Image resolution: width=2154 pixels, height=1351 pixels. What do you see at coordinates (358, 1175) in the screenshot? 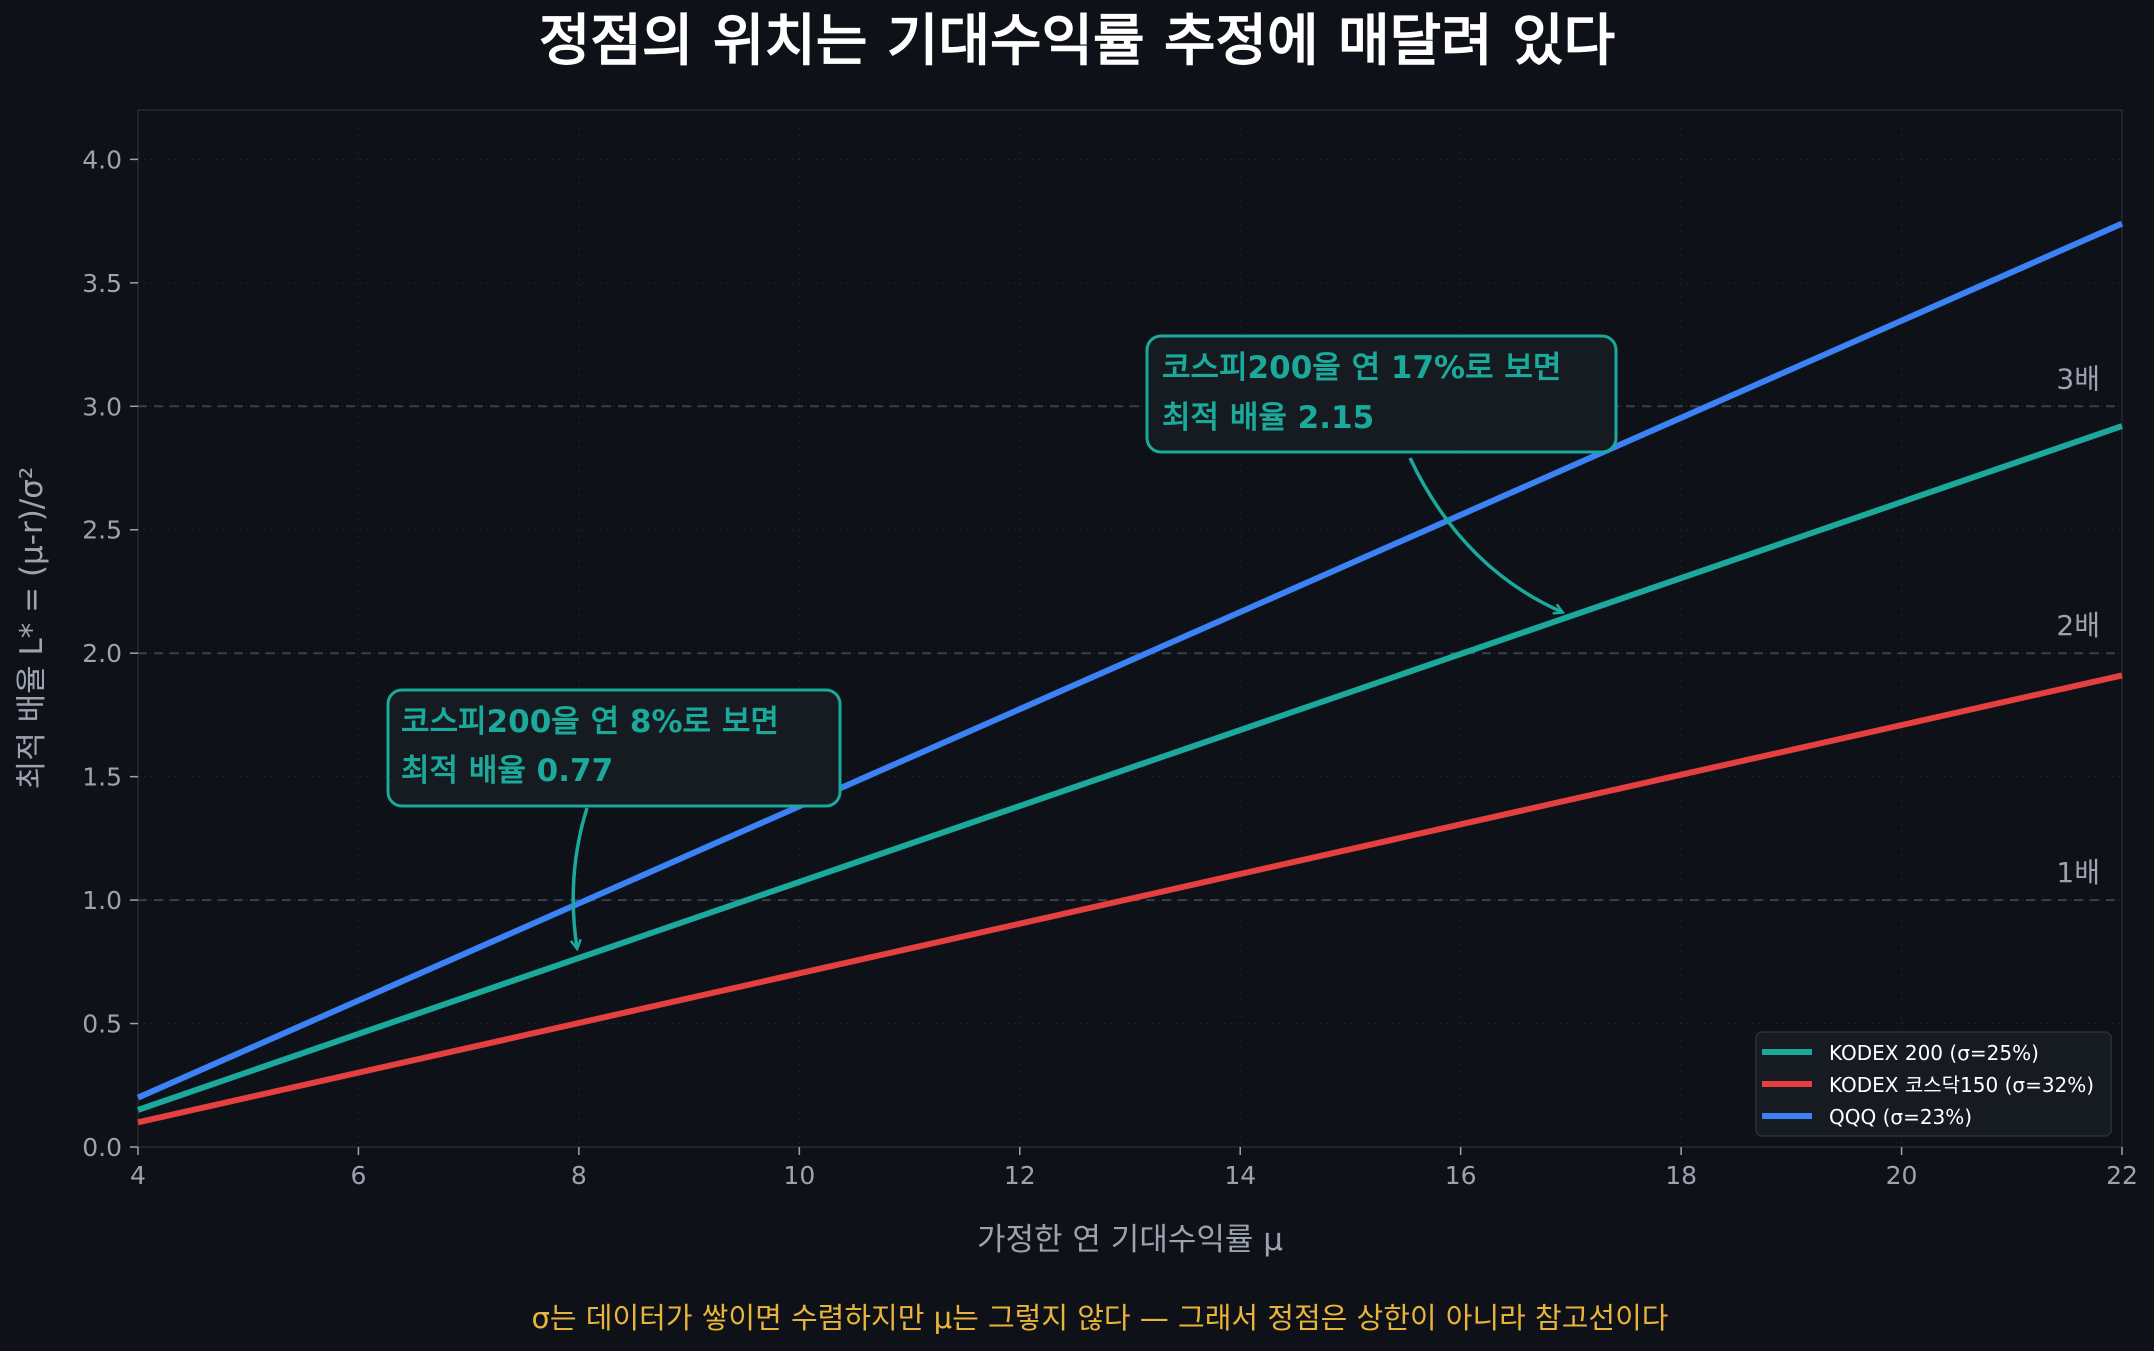
I see `x-tick-label: 6` at bounding box center [358, 1175].